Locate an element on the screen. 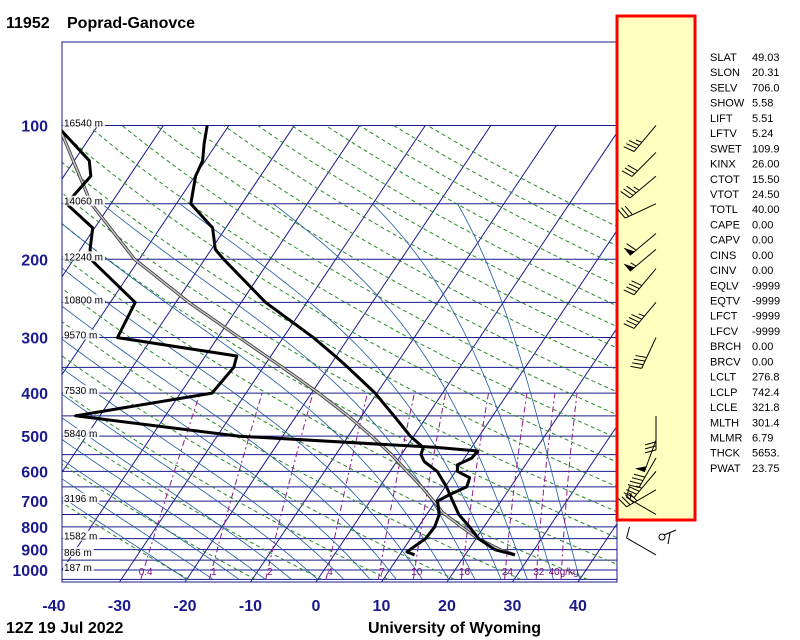  index-value: 5.24 is located at coordinates (762, 134).